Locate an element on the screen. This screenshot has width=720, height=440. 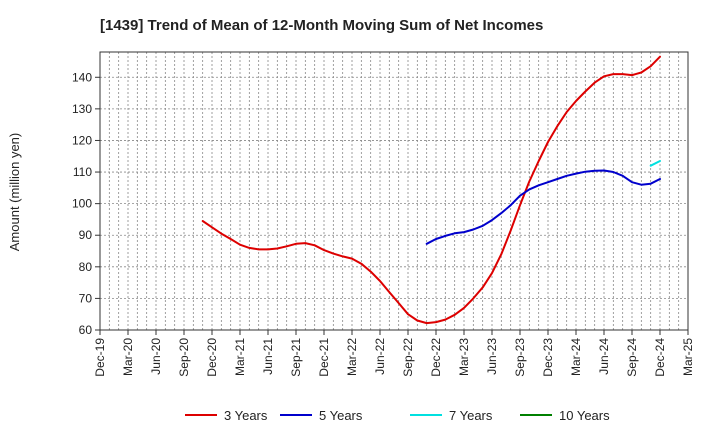
y-tick-label: 100 is located at coordinates (82, 204).